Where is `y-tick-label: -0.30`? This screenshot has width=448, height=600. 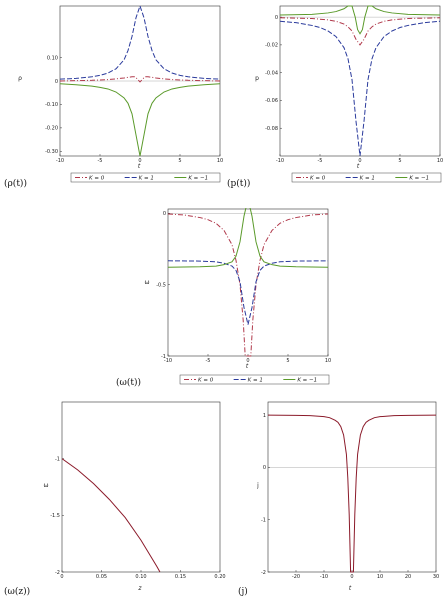 y-tick-label: -0.30 is located at coordinates (51, 152).